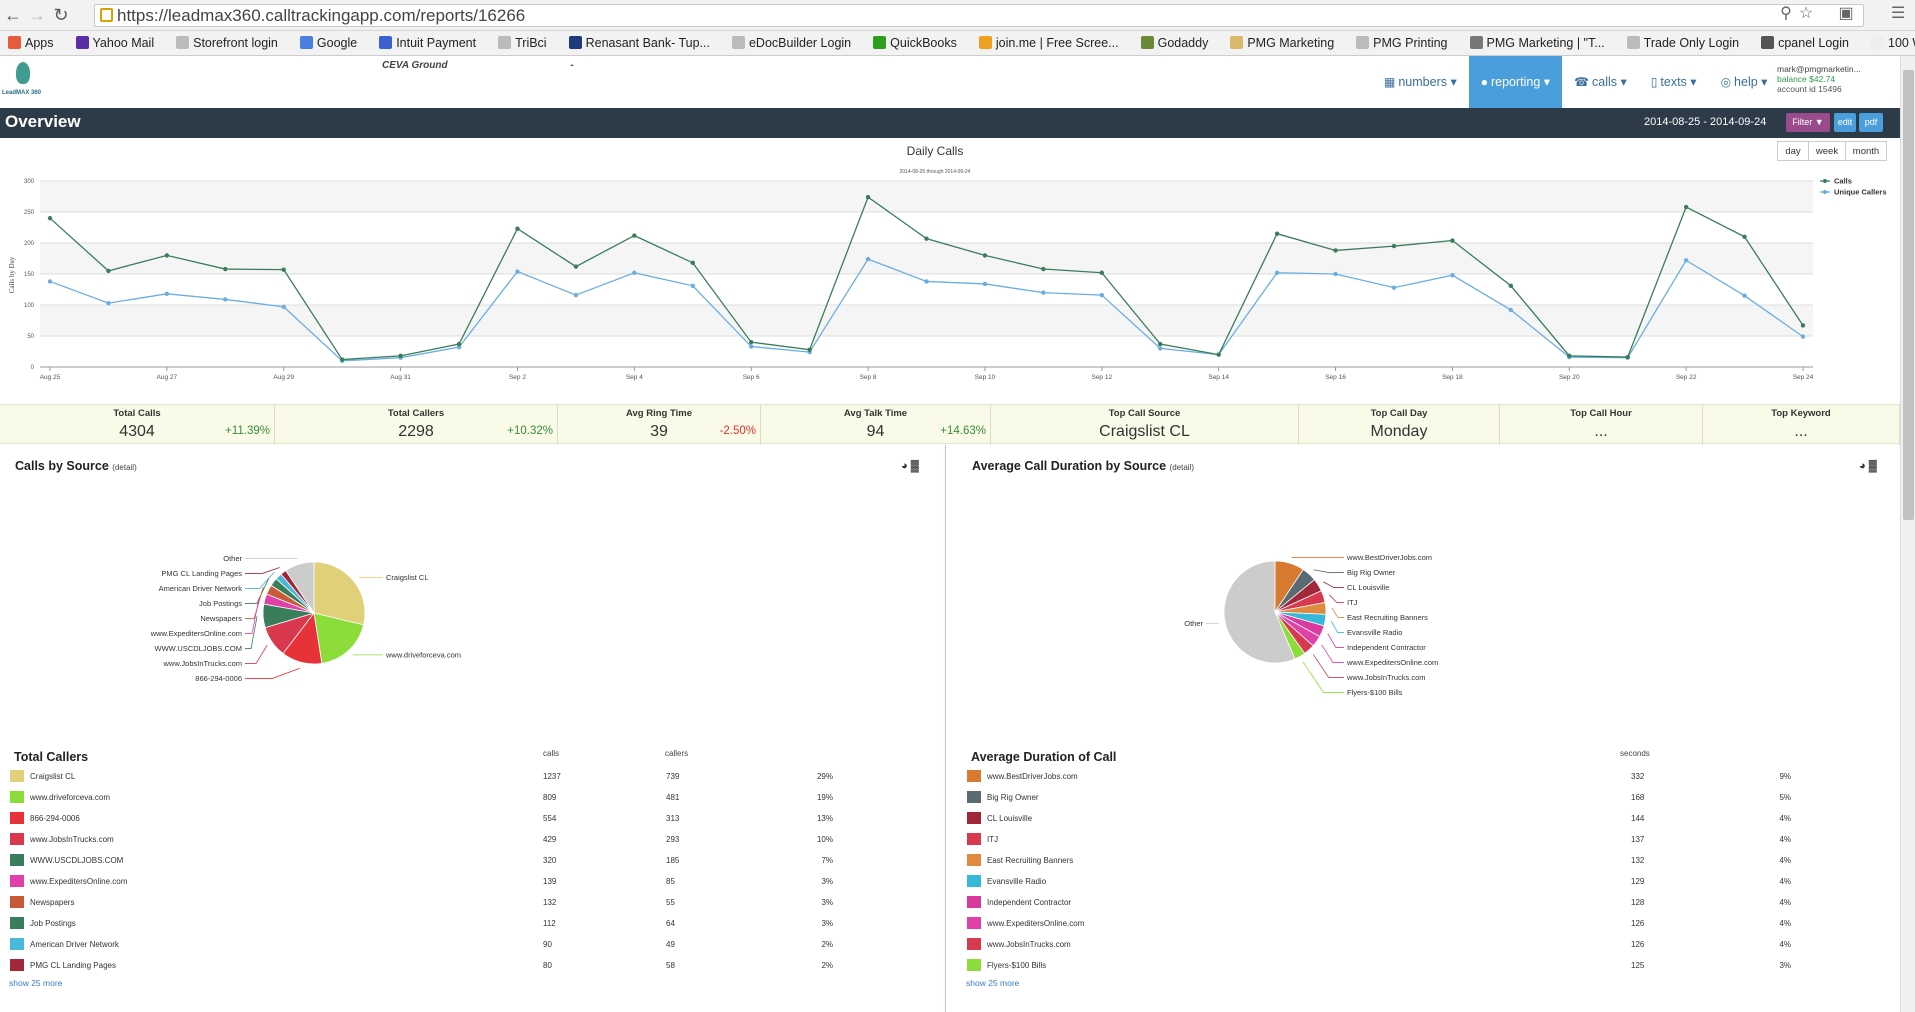  Describe the element at coordinates (1806, 13) in the screenshot. I see `star-icon: ☆` at that location.